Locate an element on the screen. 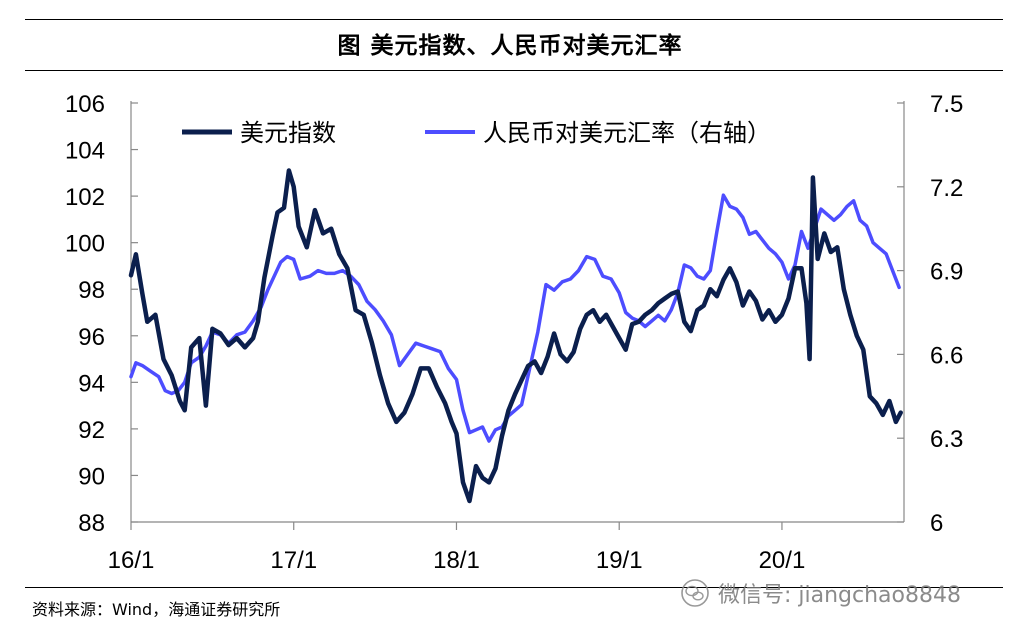  bottom-rule is located at coordinates (514, 587).